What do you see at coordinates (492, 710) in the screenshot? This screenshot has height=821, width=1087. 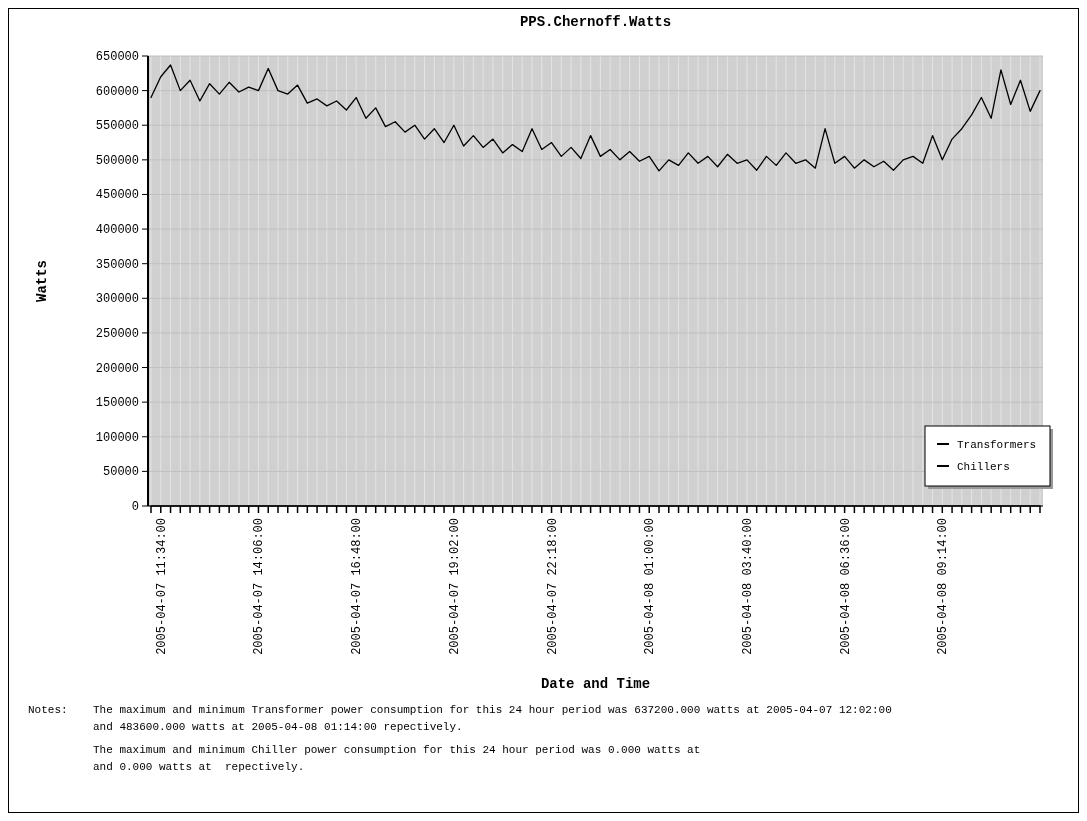 I see `text: The maximum and minimum Transformer power consumption for this 24 hour period was 637200.000 watts at 2005-04-07 12:02:00` at bounding box center [492, 710].